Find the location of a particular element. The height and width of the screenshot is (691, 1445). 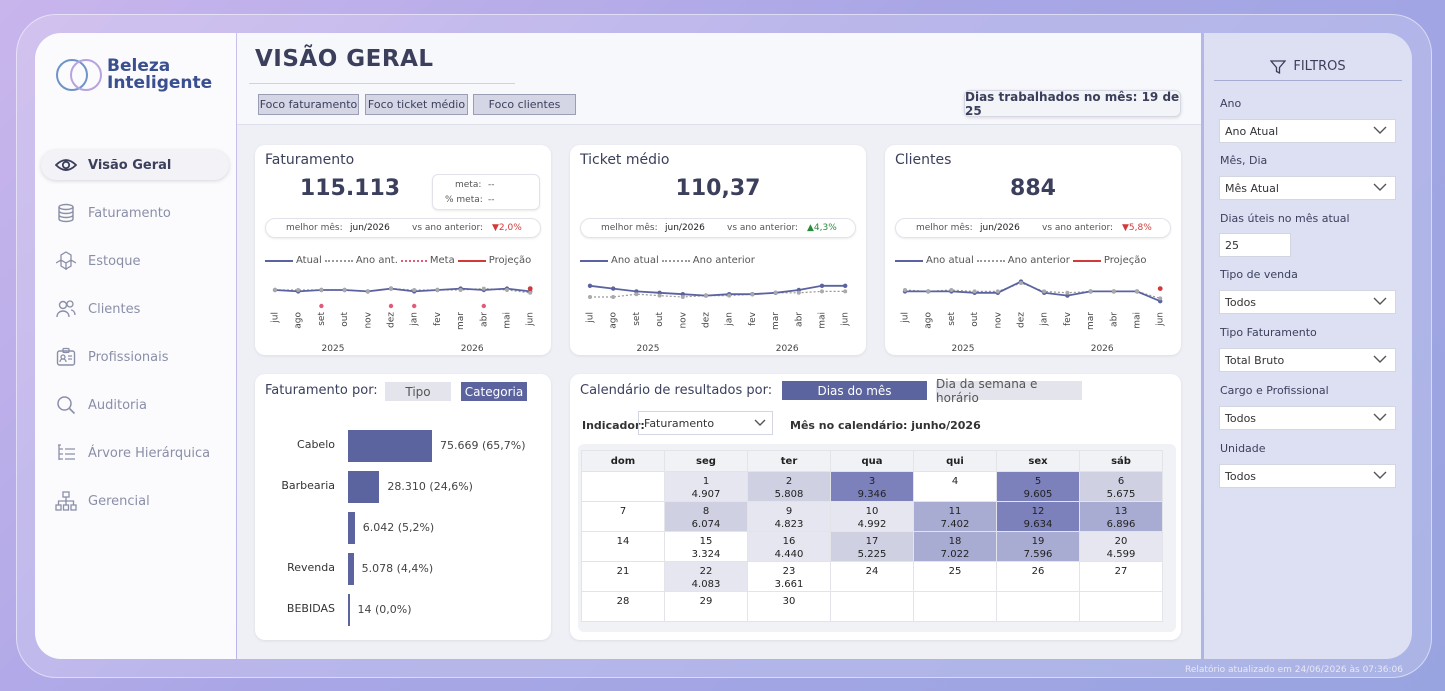

calendar-cell: 2 5.808 is located at coordinates (789, 486).